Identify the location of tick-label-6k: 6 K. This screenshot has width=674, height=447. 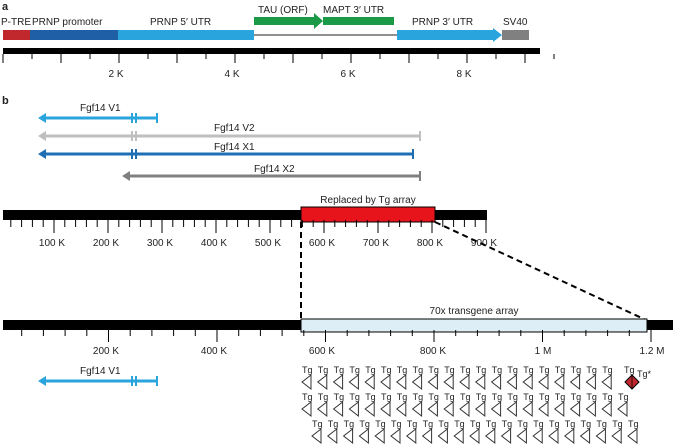
(347, 74).